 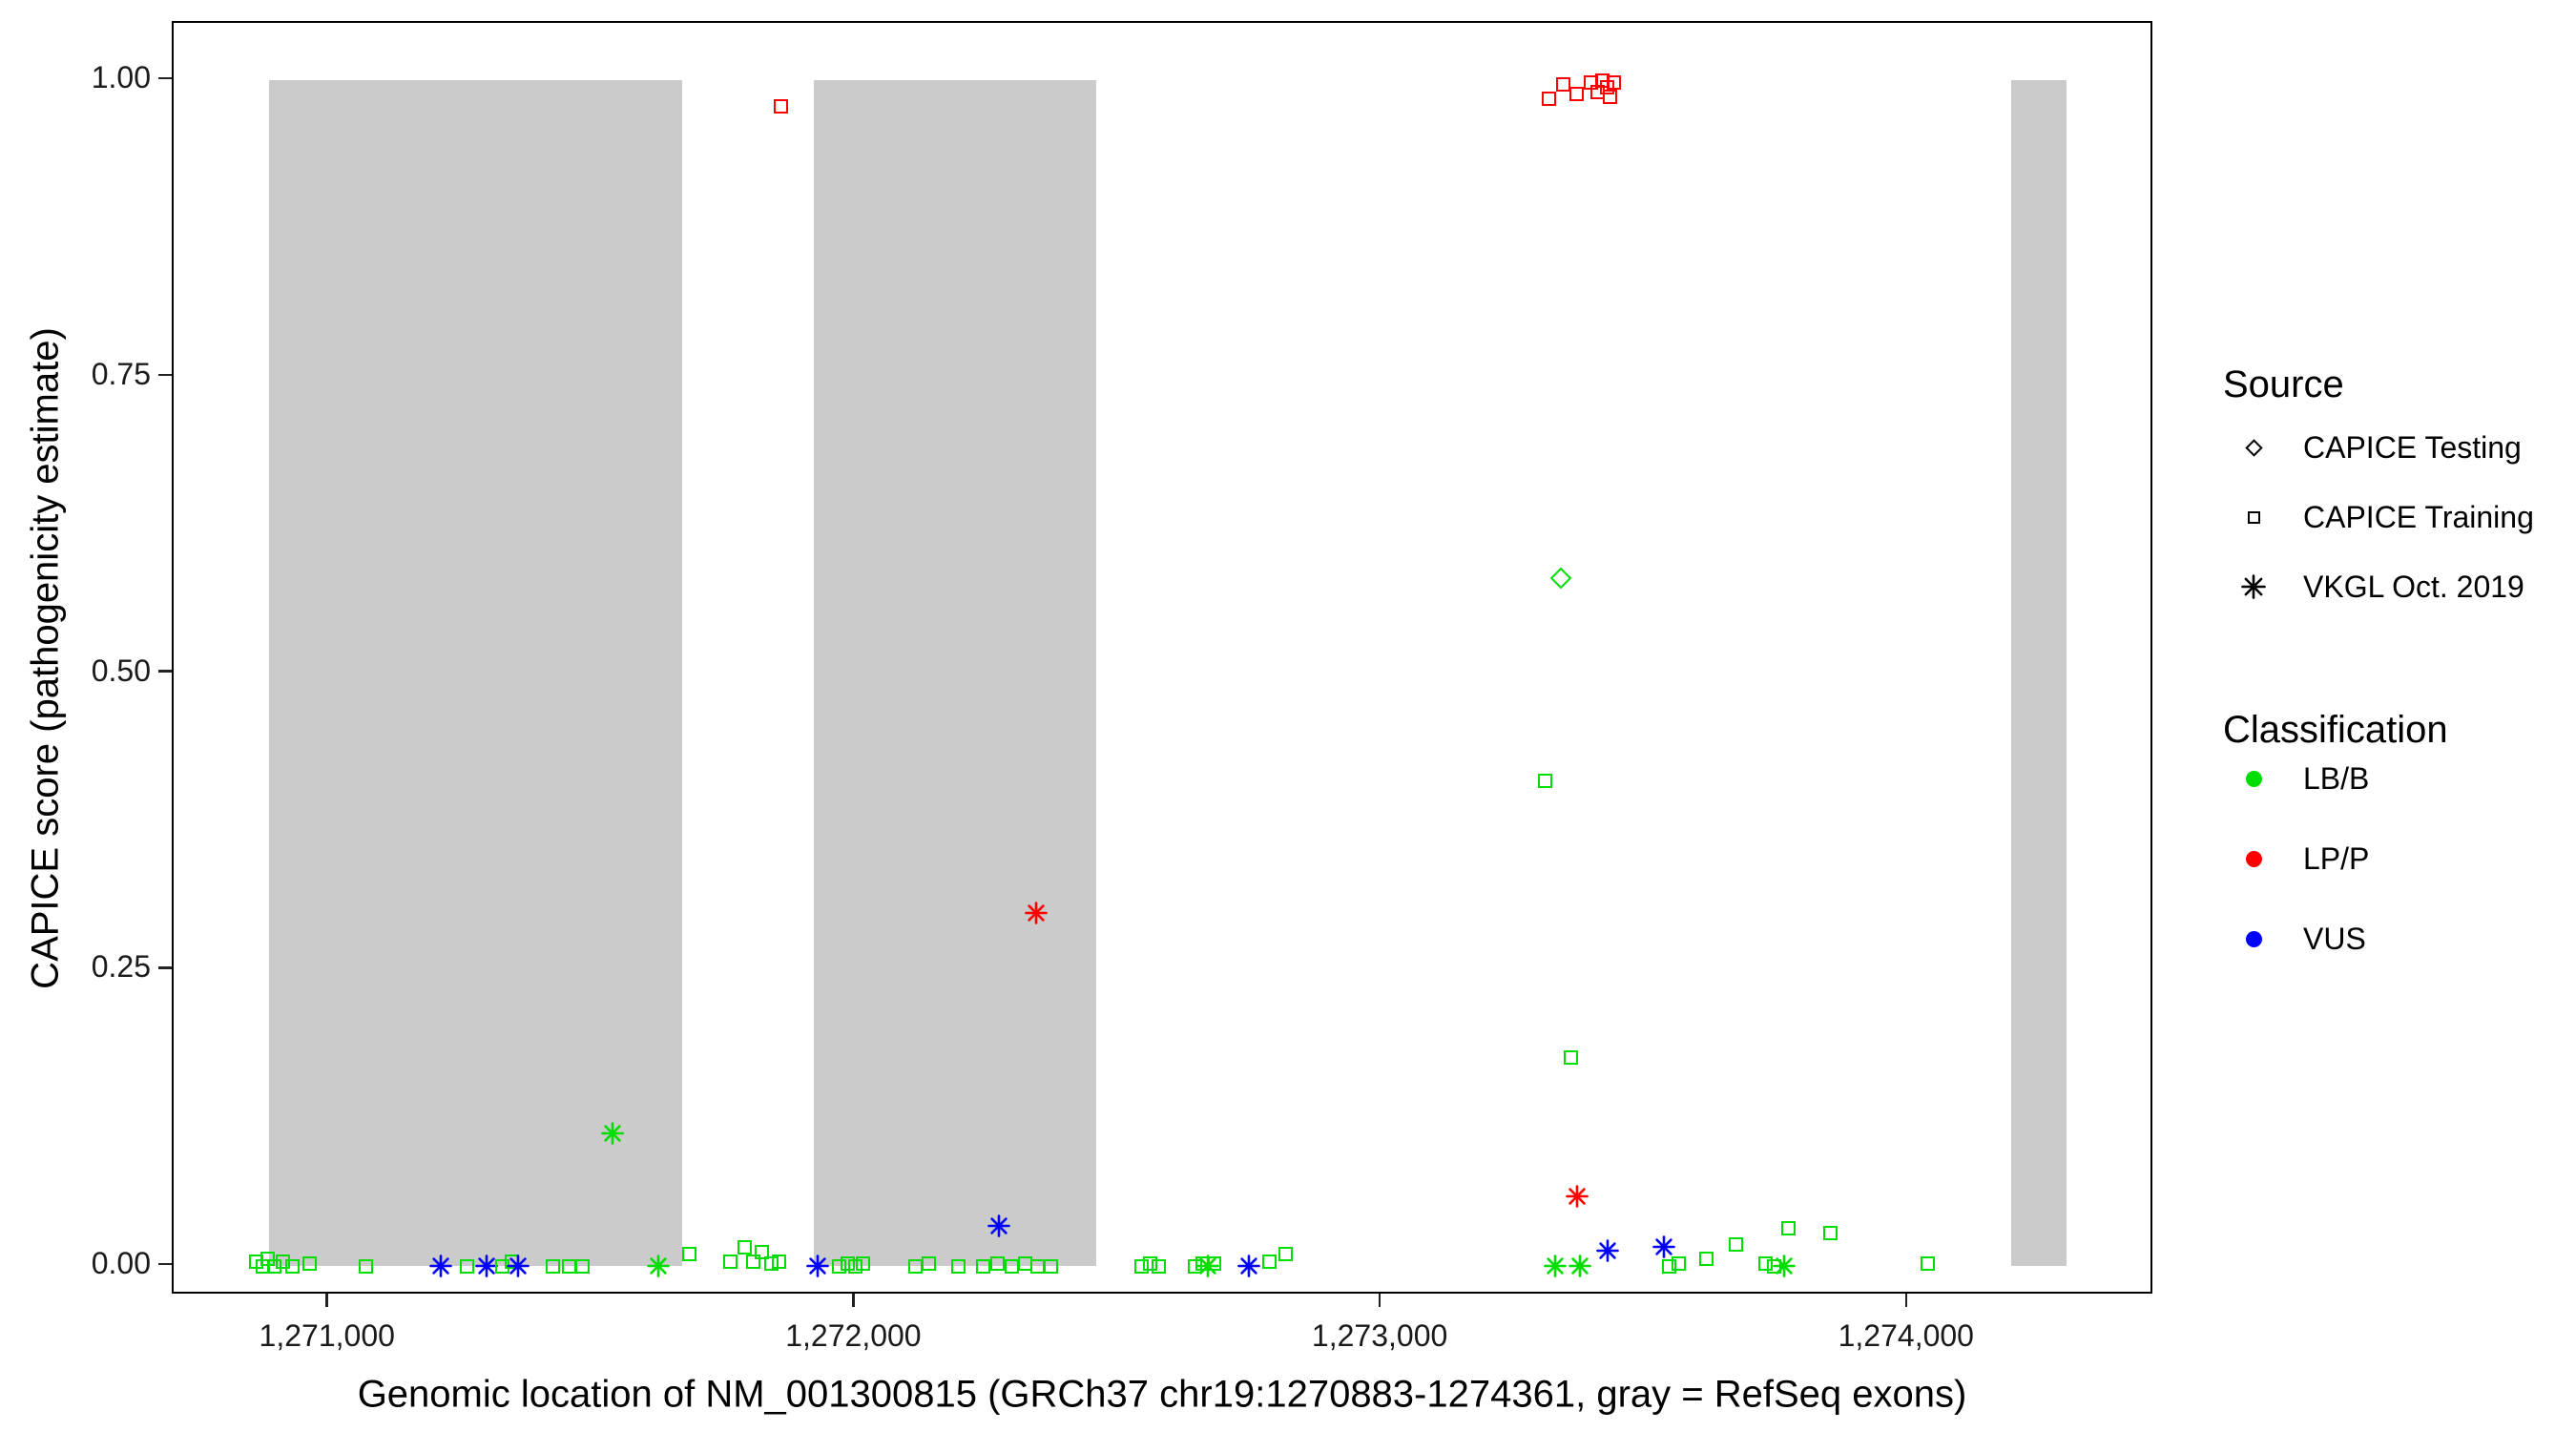 What do you see at coordinates (2253, 586) in the screenshot?
I see `asterisk-icon` at bounding box center [2253, 586].